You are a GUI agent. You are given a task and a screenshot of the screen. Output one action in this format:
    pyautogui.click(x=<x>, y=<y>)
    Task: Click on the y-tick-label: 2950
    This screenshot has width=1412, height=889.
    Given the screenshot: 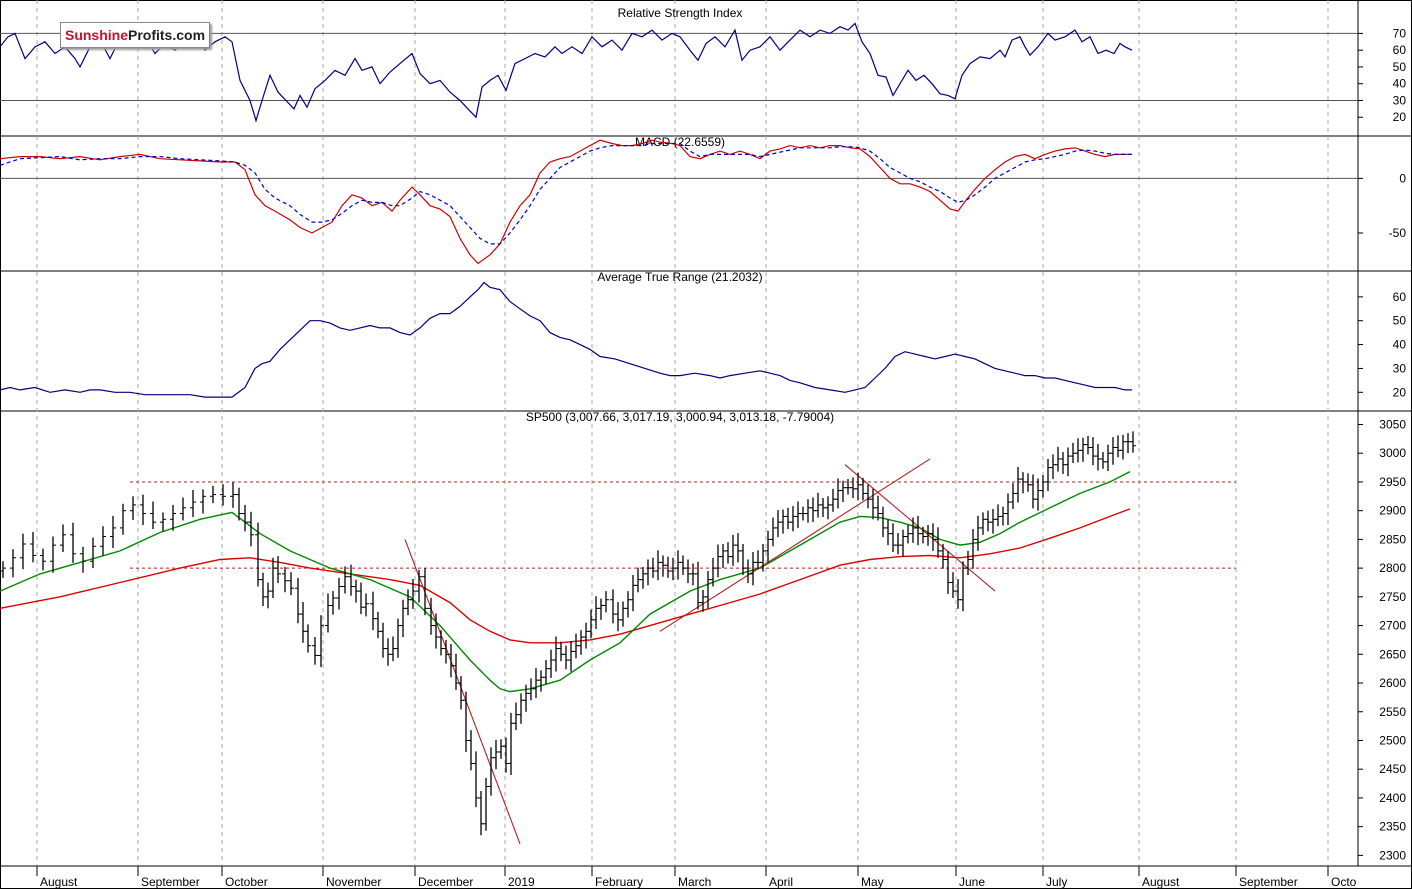 What is the action you would take?
    pyautogui.click(x=1392, y=482)
    